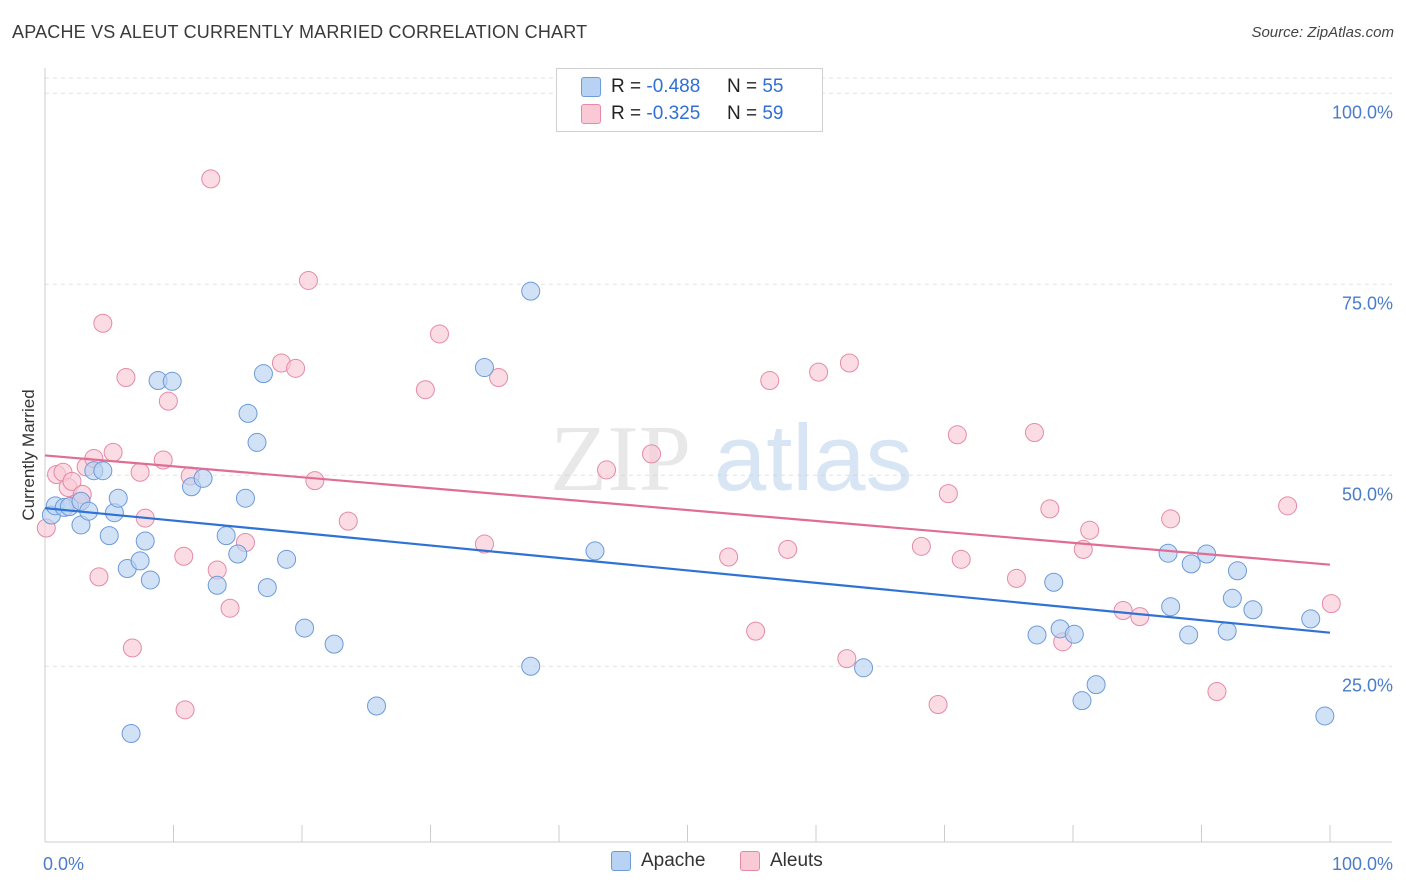 This screenshot has width=1406, height=892. I want to click on legend-r-value-apache: -0.488, so click(673, 86).